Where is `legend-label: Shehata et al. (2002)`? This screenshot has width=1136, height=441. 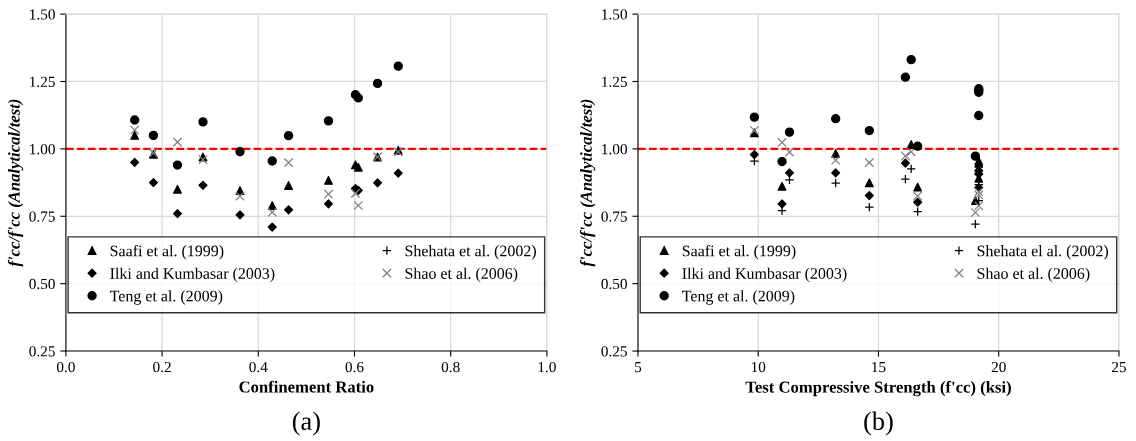 legend-label: Shehata et al. (2002) is located at coordinates (470, 252).